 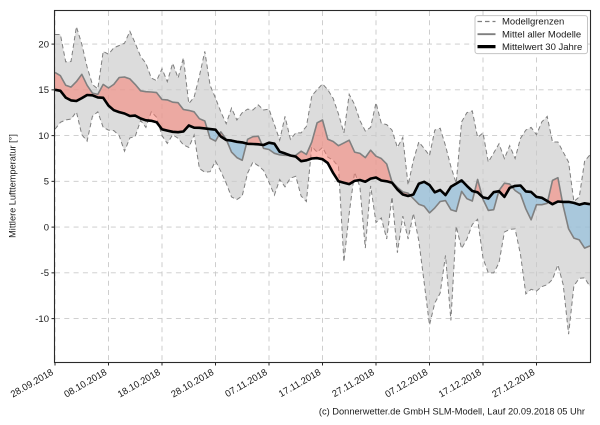 I want to click on svg-text: 10, so click(x=43, y=136).